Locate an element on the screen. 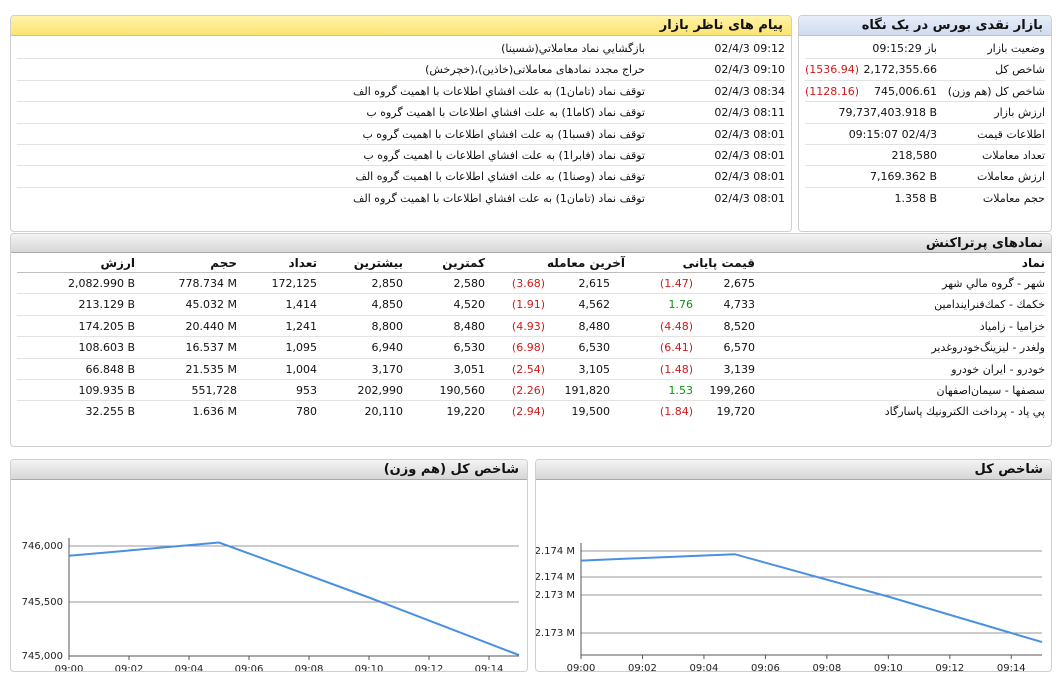  trade-volume: 20.440 M is located at coordinates (211, 326).